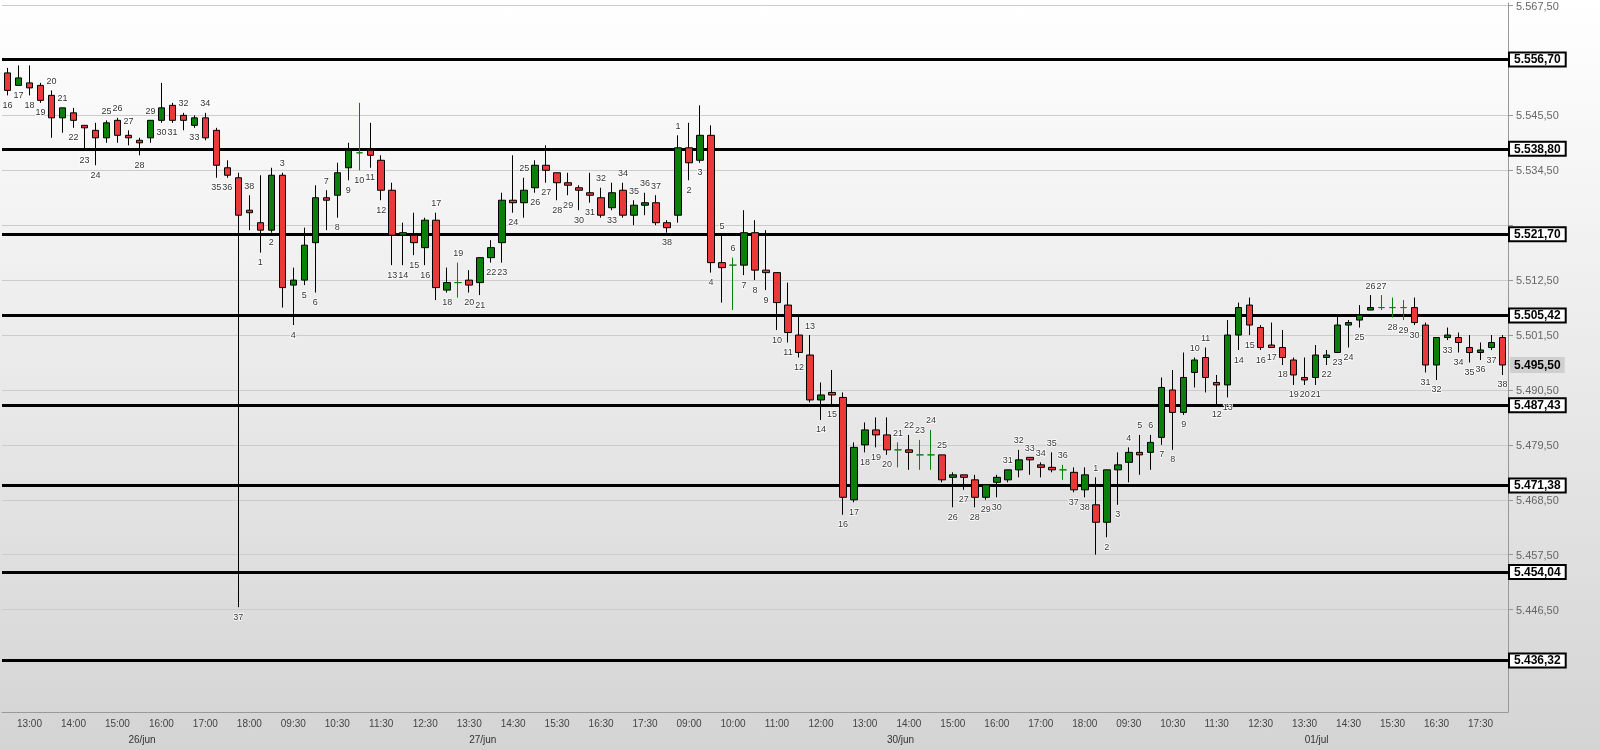  I want to click on text: 1, so click(678, 125).